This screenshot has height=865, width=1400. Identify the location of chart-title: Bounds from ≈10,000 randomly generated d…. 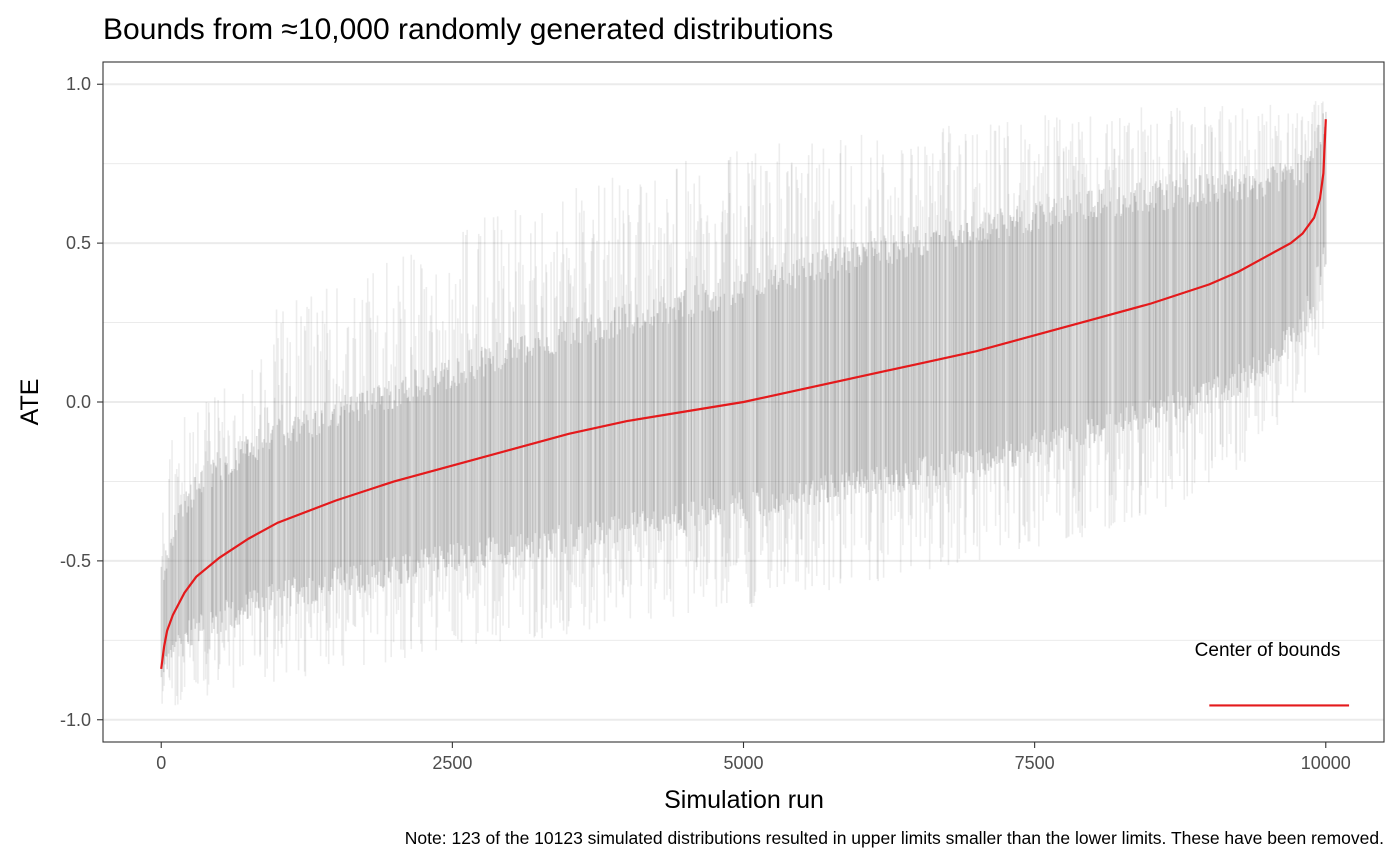
(468, 29).